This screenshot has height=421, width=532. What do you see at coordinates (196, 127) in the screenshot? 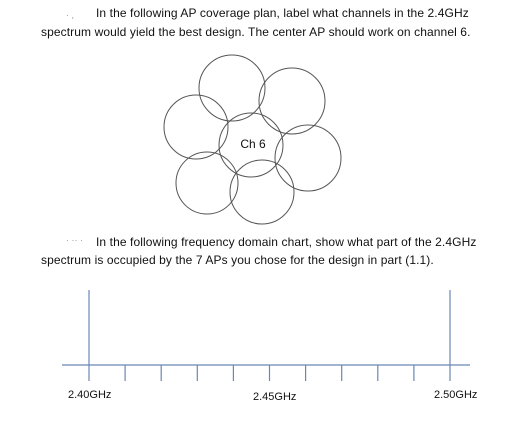
I see `ap-circle-upper-left` at bounding box center [196, 127].